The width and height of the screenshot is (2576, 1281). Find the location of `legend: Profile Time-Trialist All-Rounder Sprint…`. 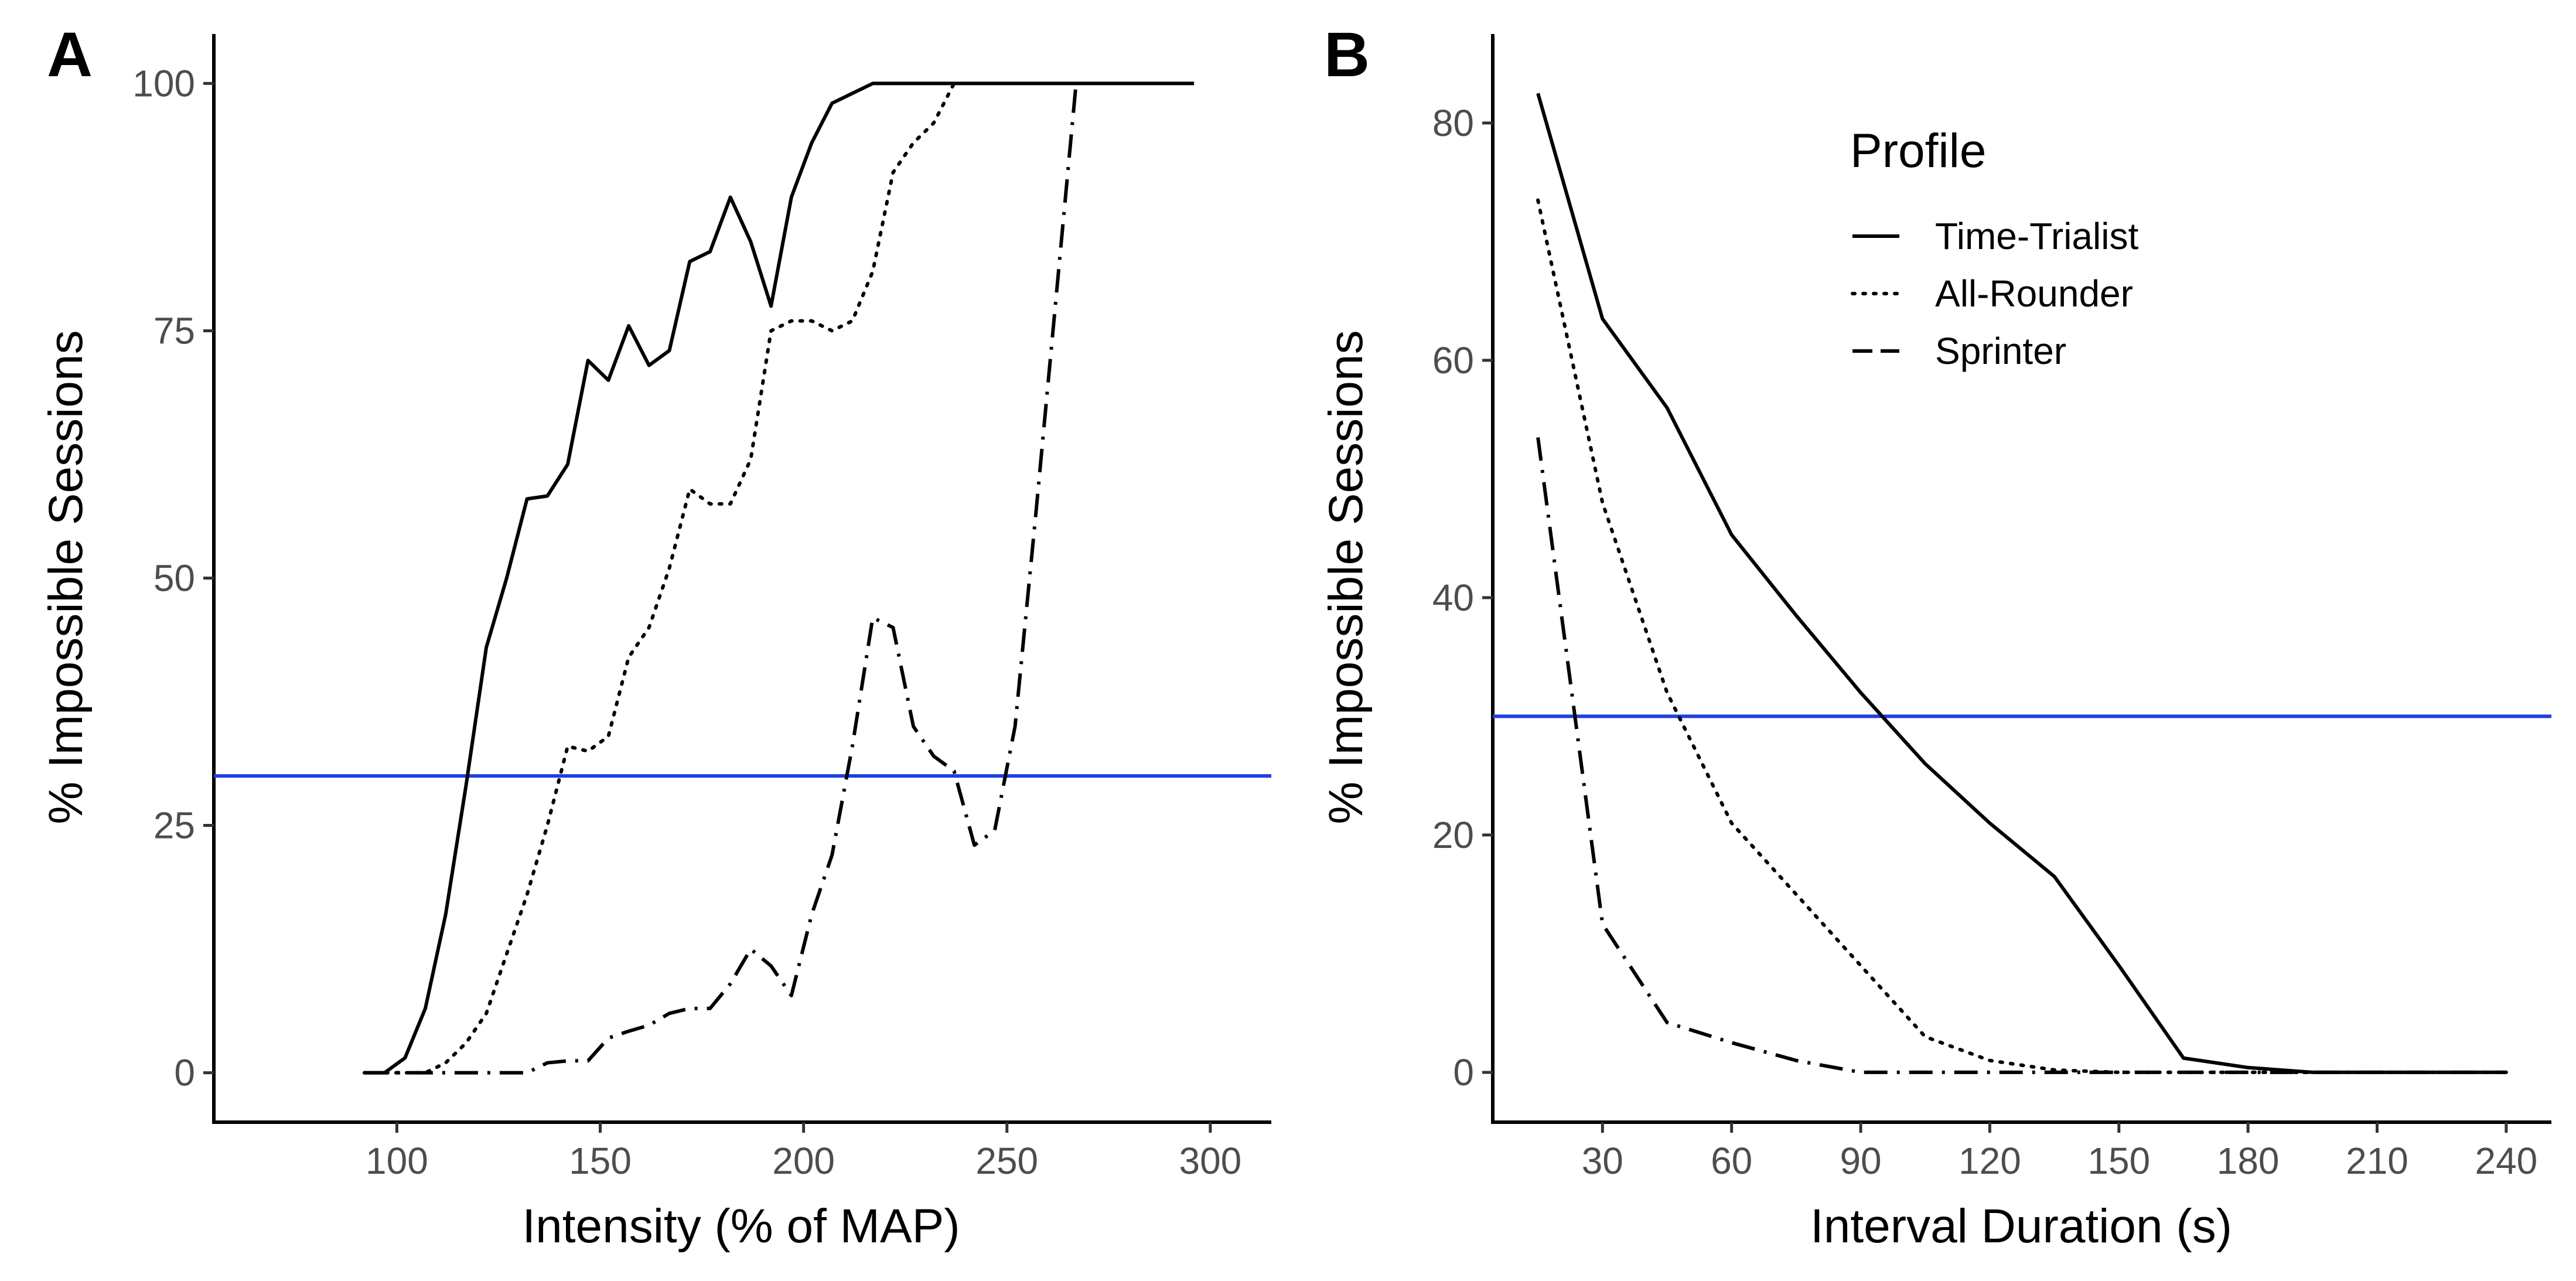

legend: Profile Time-Trialist All-Rounder Sprint… is located at coordinates (1994, 248).